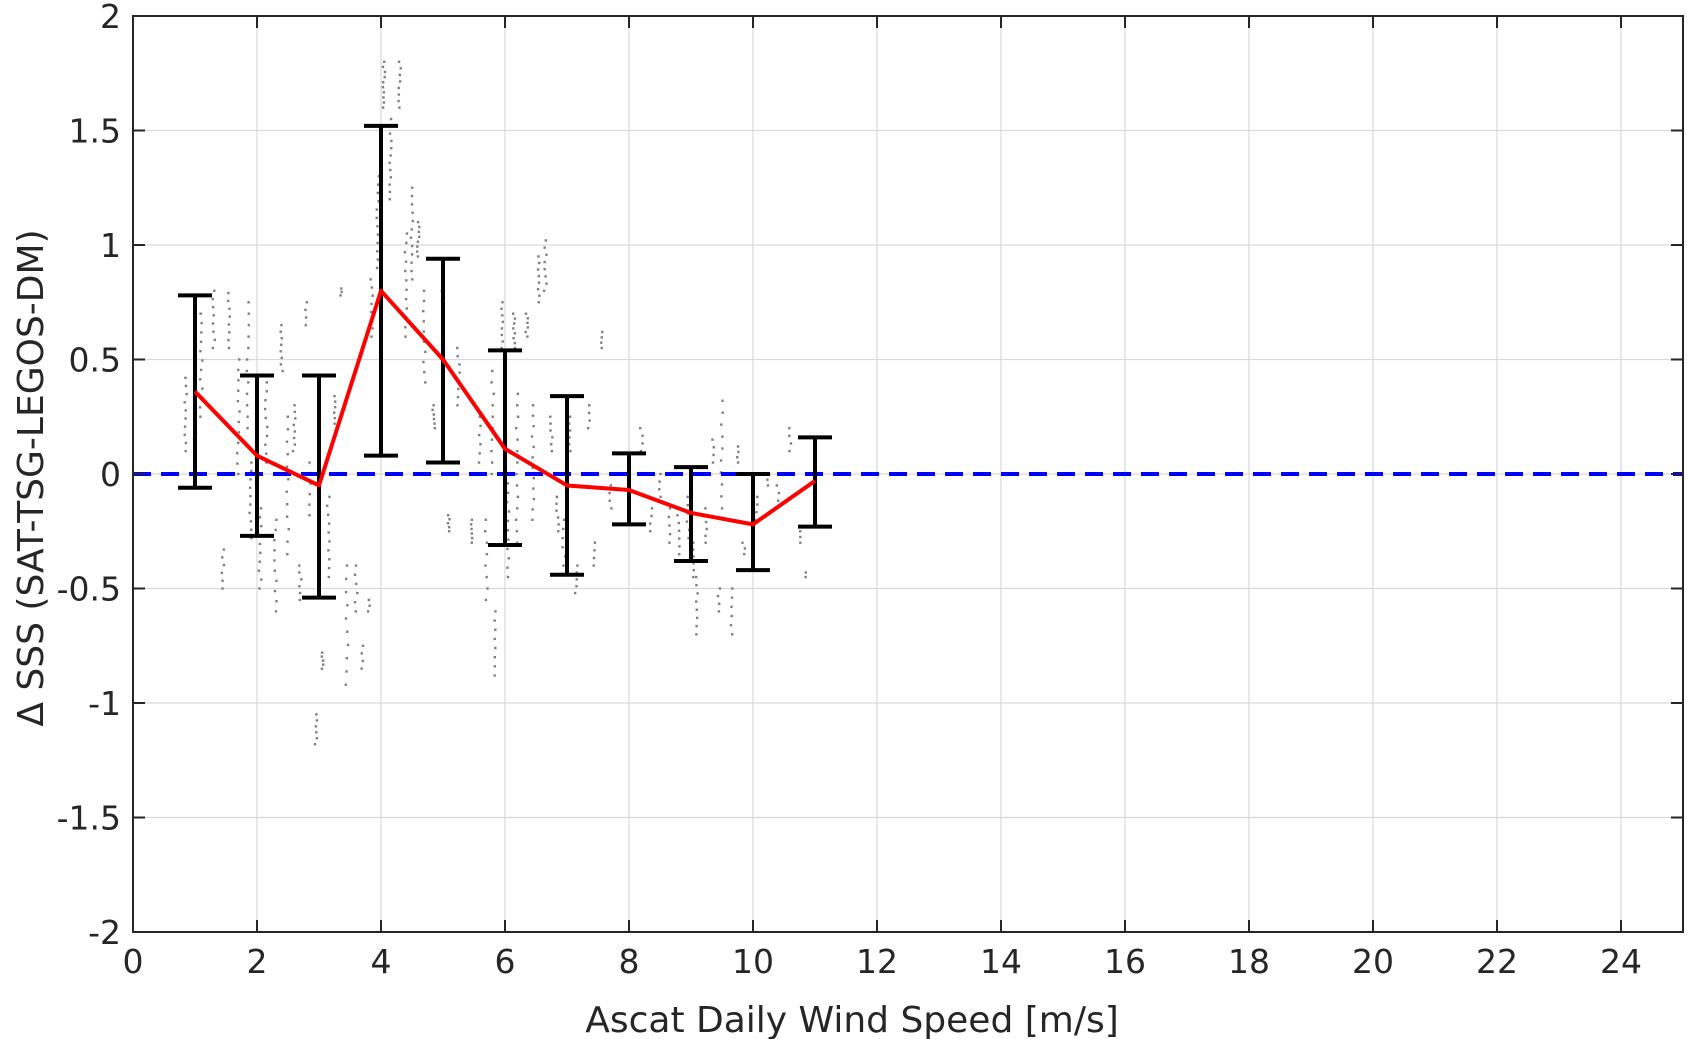 The width and height of the screenshot is (1687, 1039). I want to click on mean-polyline, so click(505, 407).